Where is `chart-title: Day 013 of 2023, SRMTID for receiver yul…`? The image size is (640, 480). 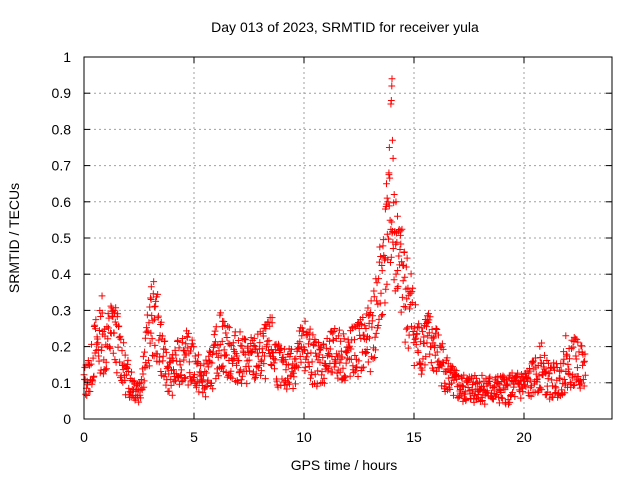 chart-title: Day 013 of 2023, SRMTID for receiver yul… is located at coordinates (345, 27).